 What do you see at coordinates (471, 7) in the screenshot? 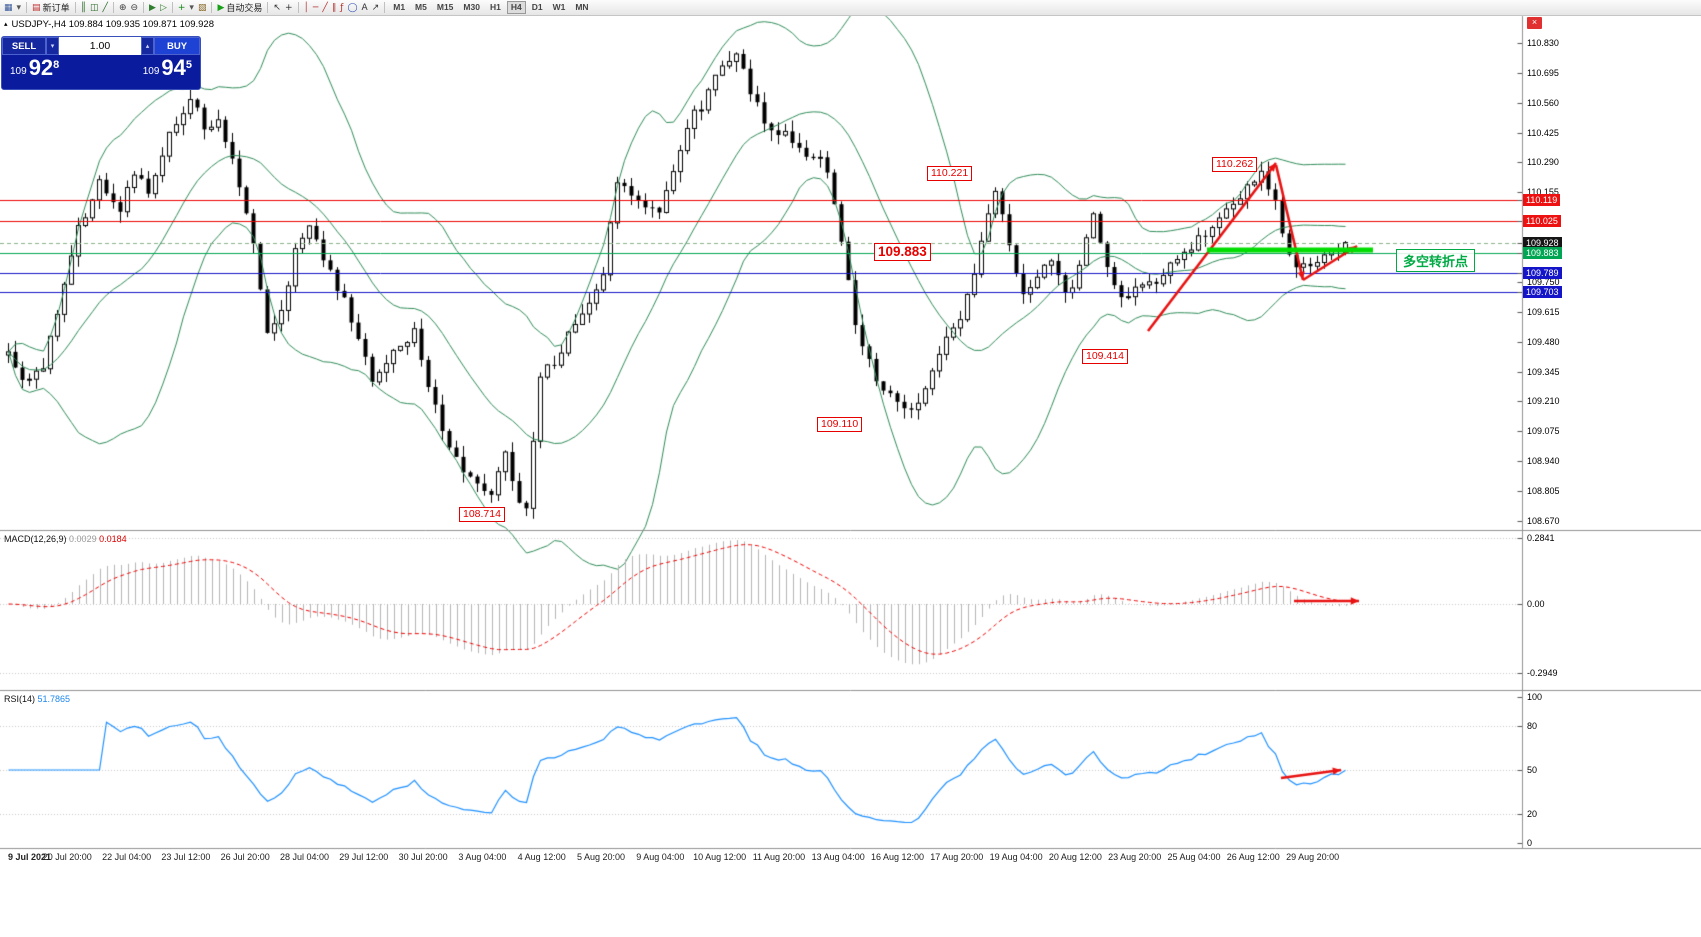
I see `timeframe-m30: M30` at bounding box center [471, 7].